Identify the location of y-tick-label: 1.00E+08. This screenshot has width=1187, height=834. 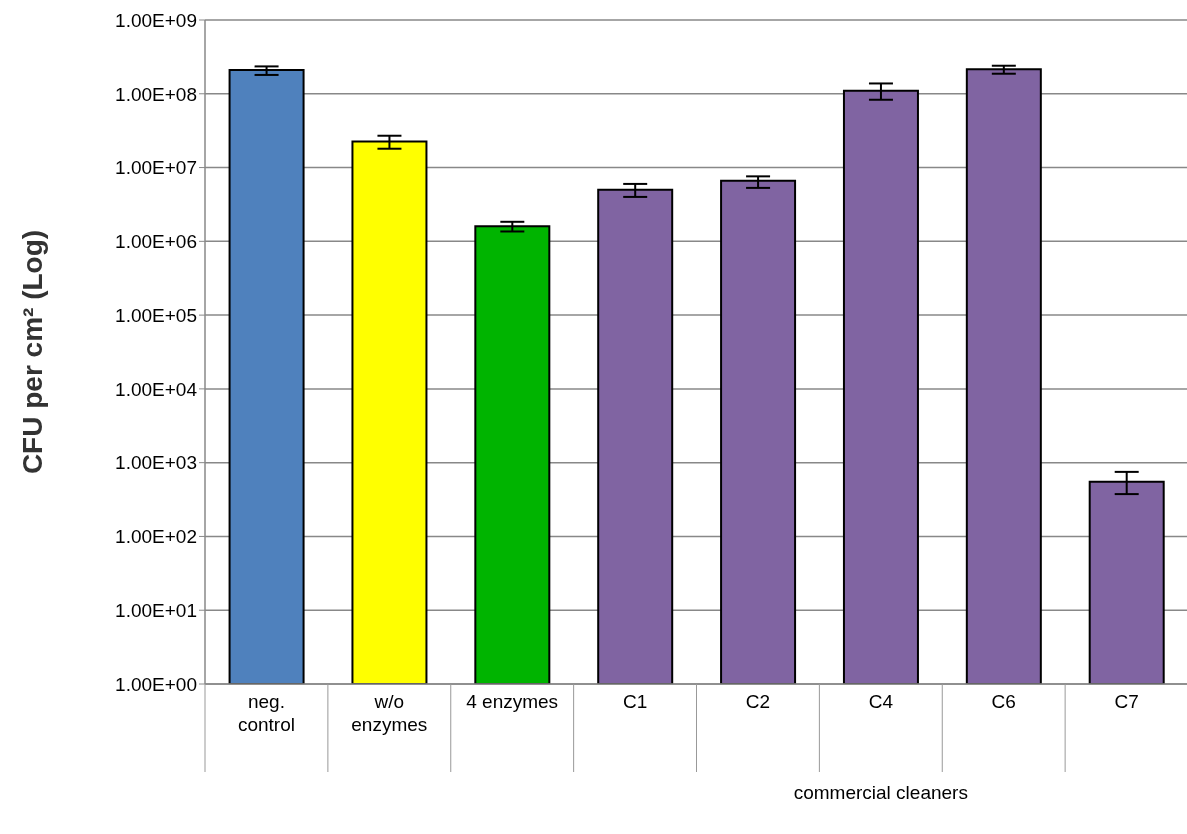
(156, 94).